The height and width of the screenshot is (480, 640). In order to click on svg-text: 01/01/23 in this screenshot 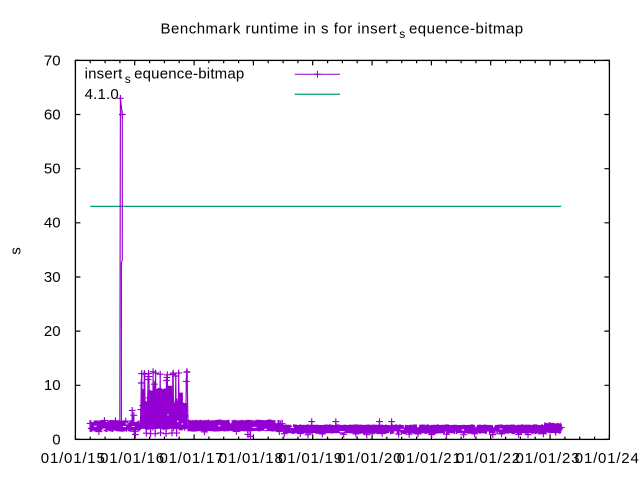, I will do `click(548, 458)`.